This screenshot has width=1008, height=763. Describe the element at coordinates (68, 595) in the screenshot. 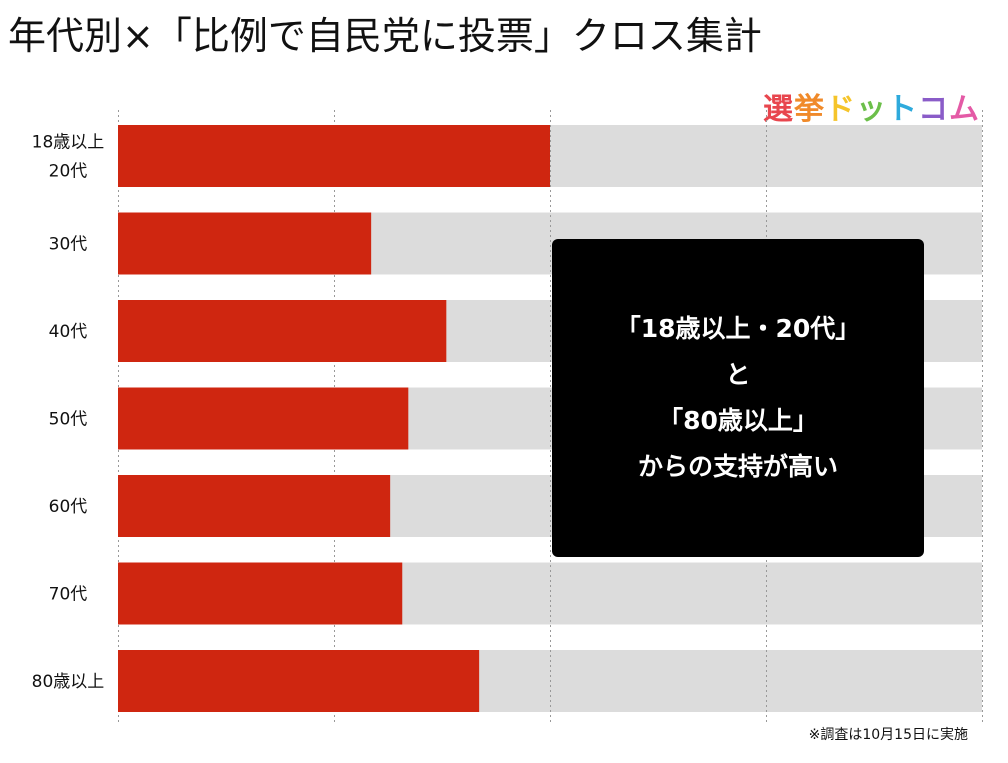

I see `category-label: 70代` at that location.